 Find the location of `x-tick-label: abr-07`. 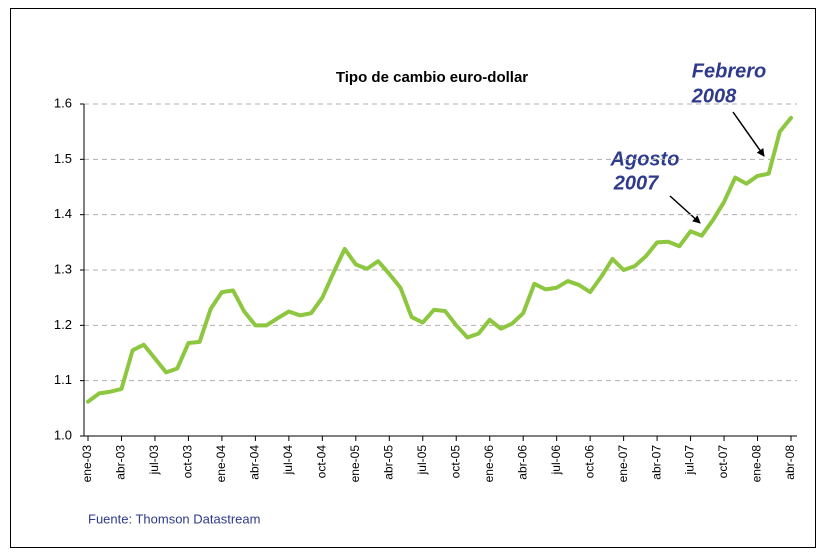

x-tick-label: abr-07 is located at coordinates (656, 462).